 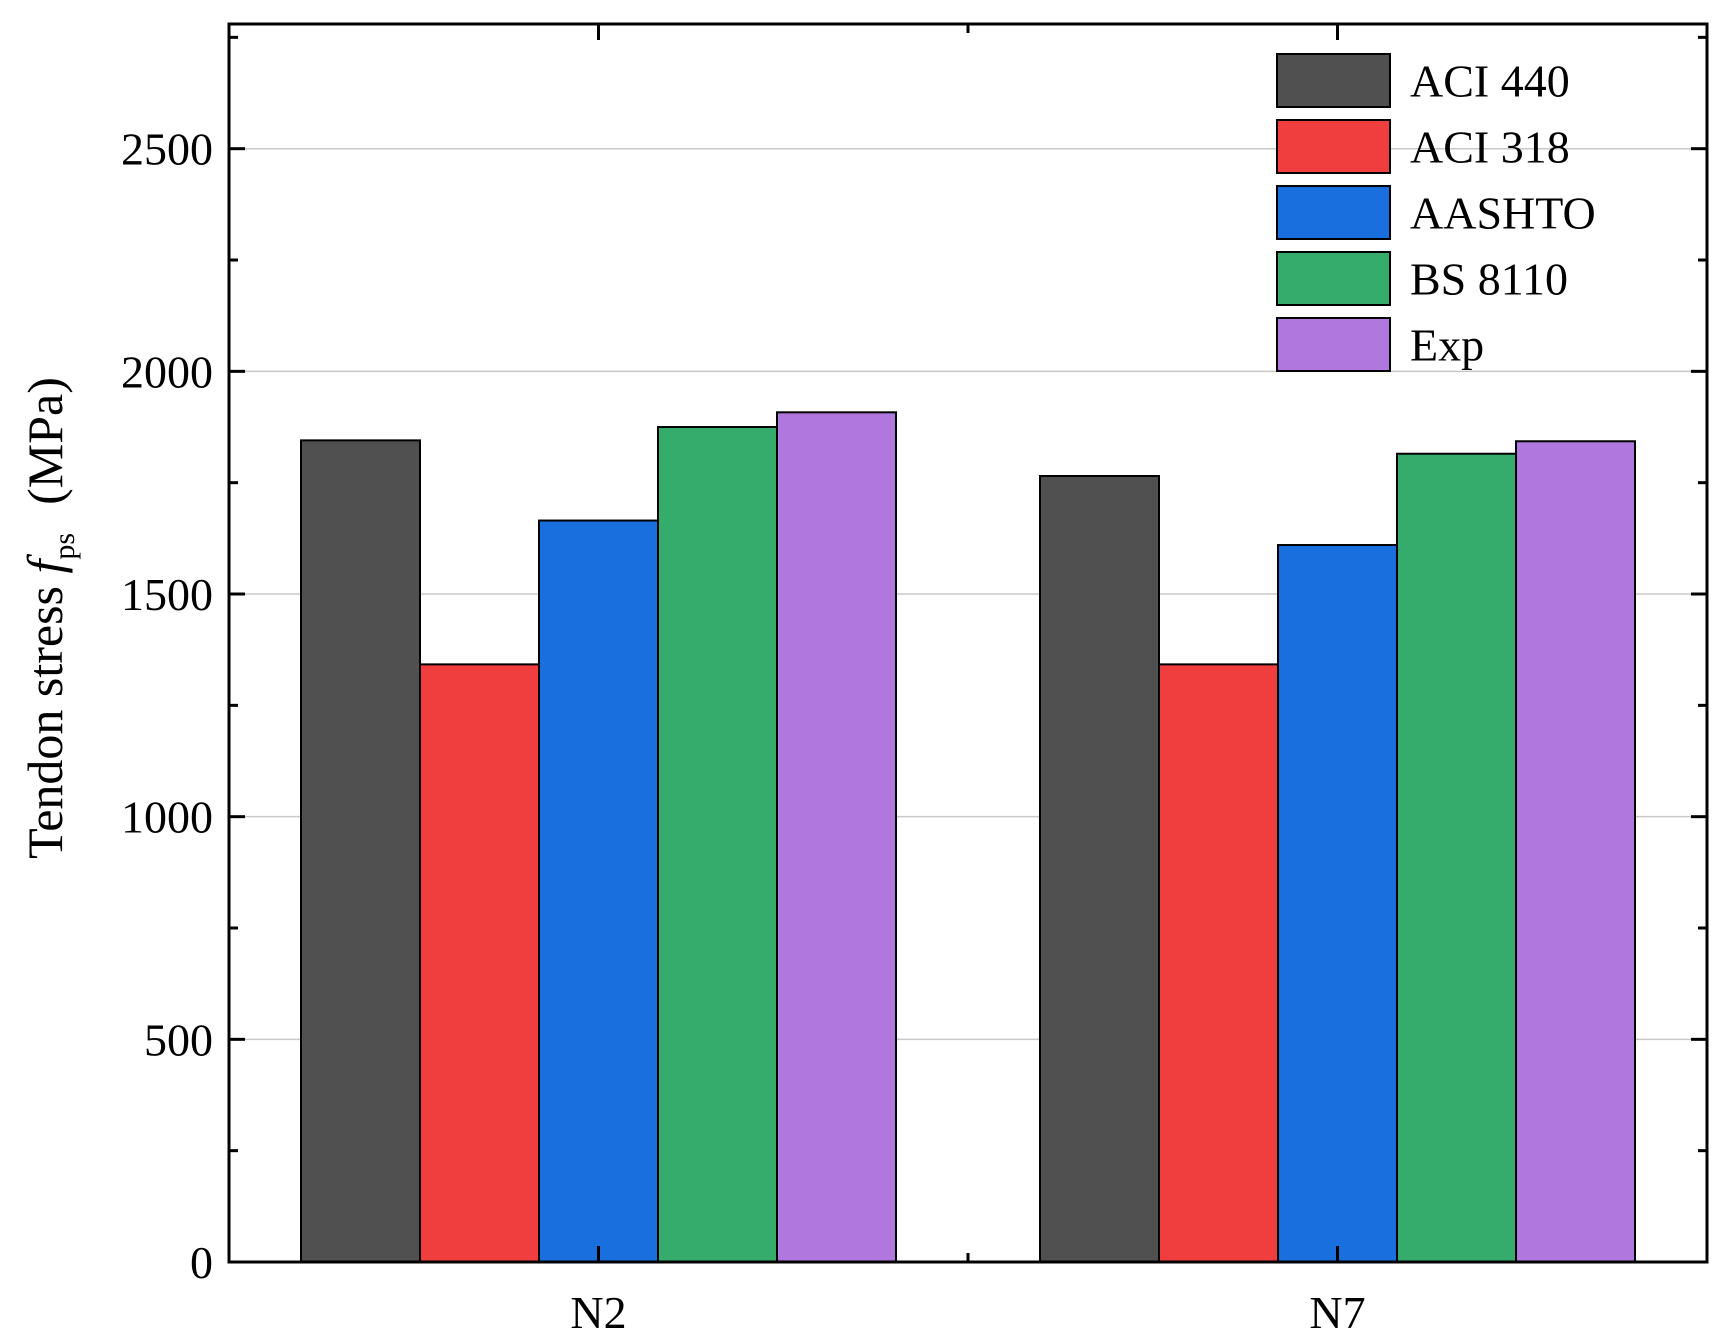 What do you see at coordinates (167, 594) in the screenshot?
I see `y-tick-label: 1500` at bounding box center [167, 594].